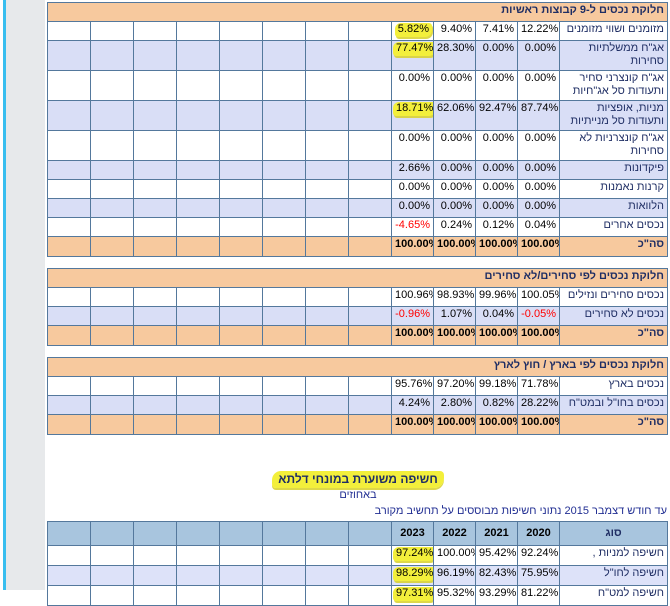 The height and width of the screenshot is (606, 670). I want to click on value-cell: 0.12%, so click(496, 227).